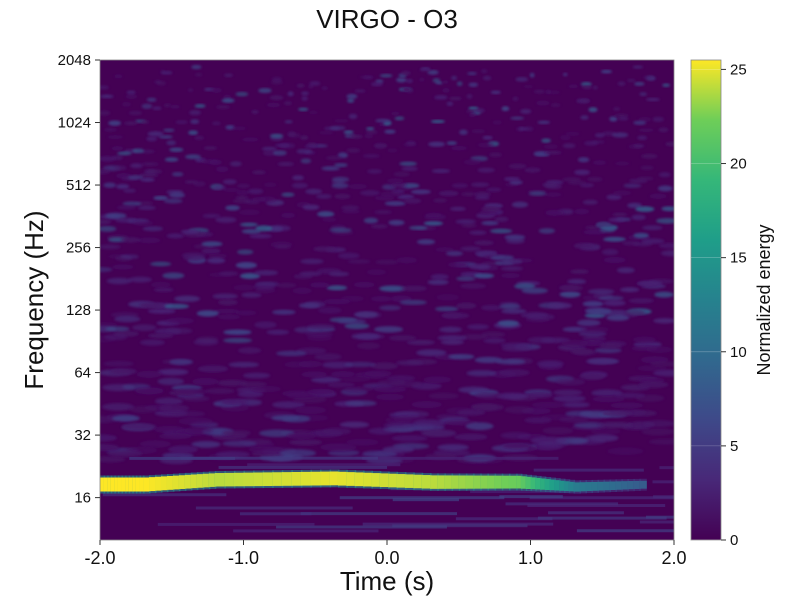  Describe the element at coordinates (530, 558) in the screenshot. I see `x-tick-label: 1.0` at that location.